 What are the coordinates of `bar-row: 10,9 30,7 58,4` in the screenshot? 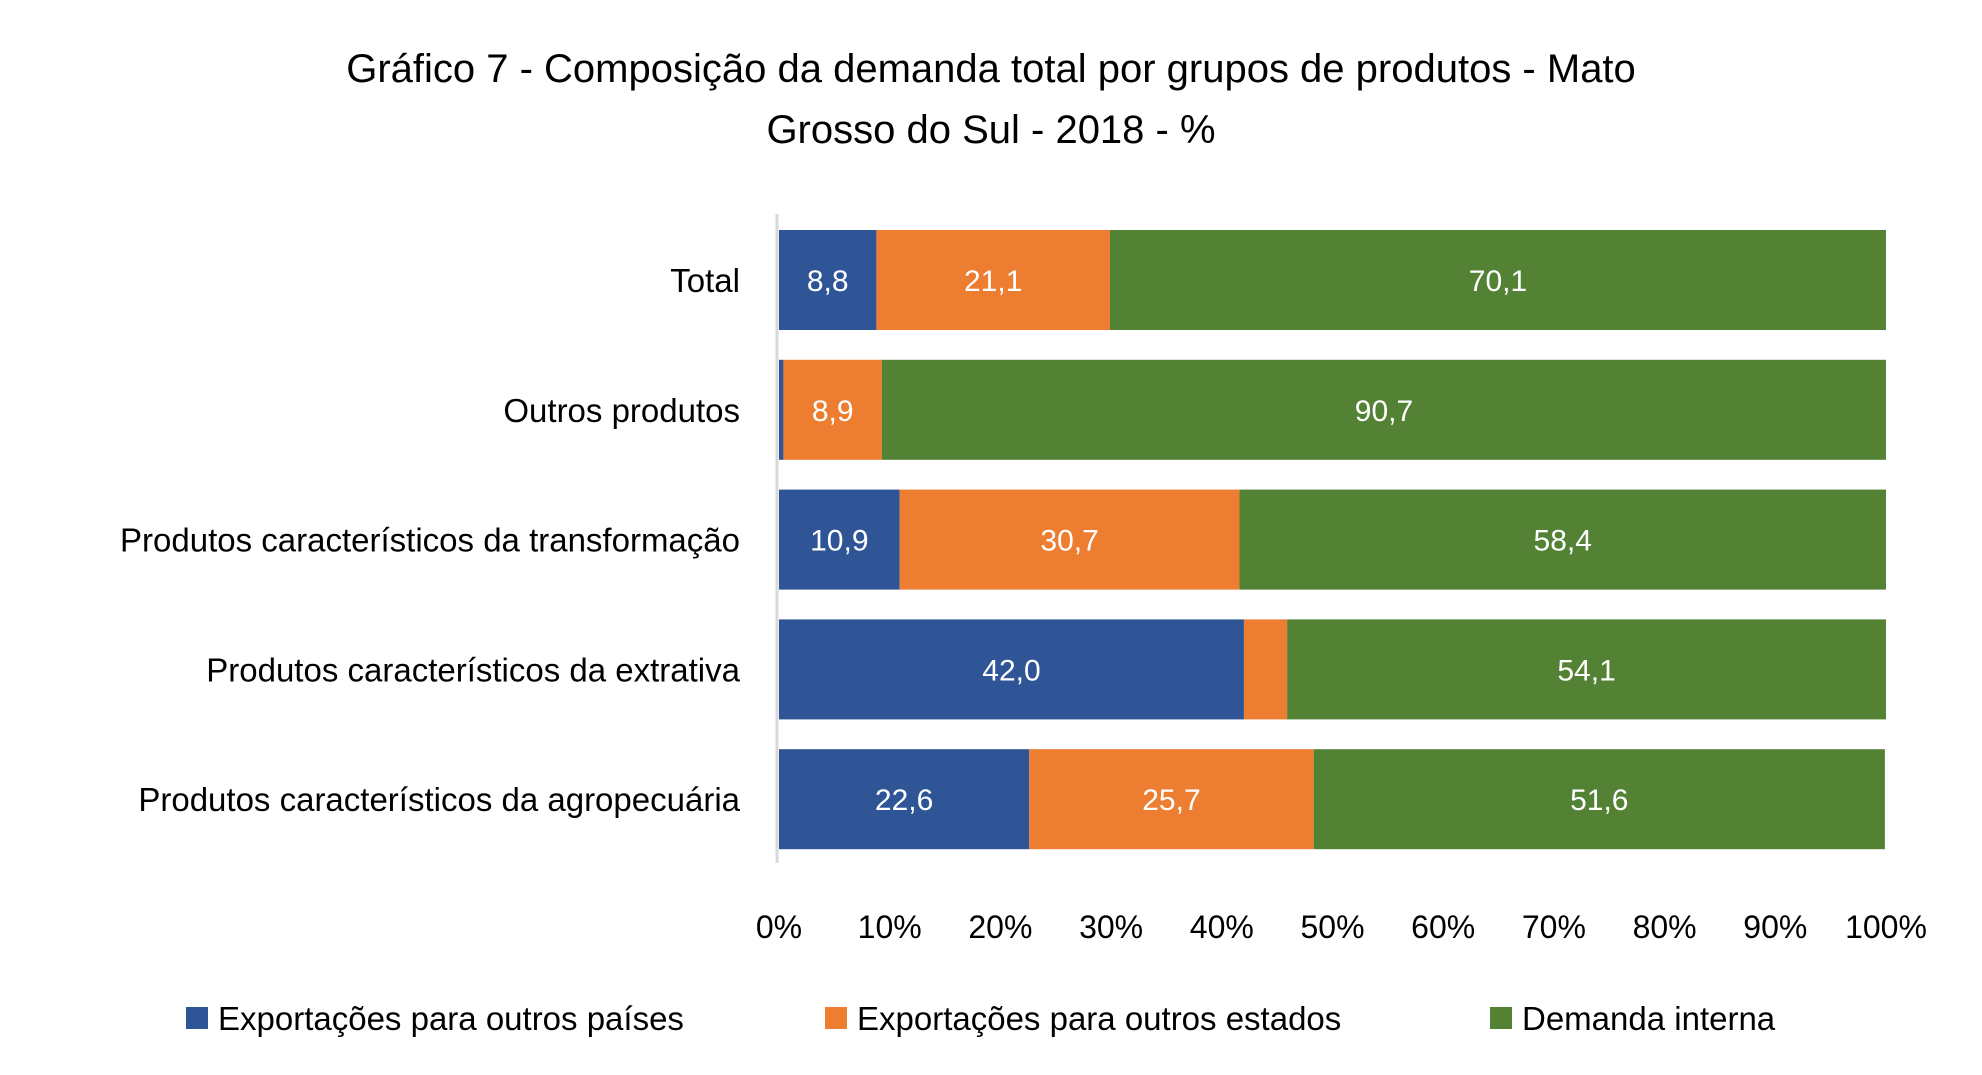 It's located at (1332, 539).